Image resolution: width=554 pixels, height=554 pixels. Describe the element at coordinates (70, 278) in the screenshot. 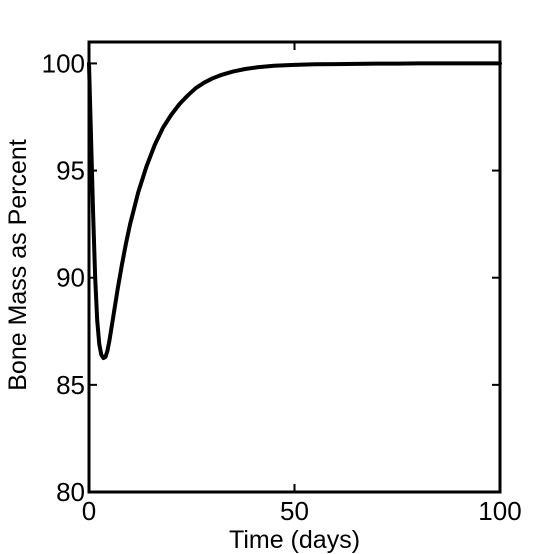

I see `y-tick-label: 90` at that location.